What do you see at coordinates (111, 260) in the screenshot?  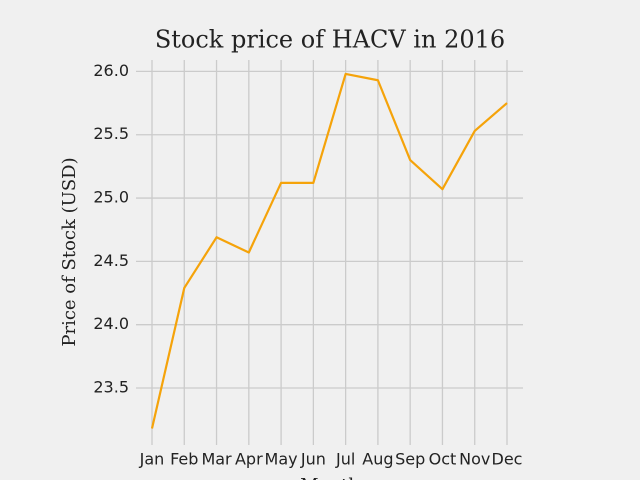 I see `y-tick-label: 24.5` at bounding box center [111, 260].